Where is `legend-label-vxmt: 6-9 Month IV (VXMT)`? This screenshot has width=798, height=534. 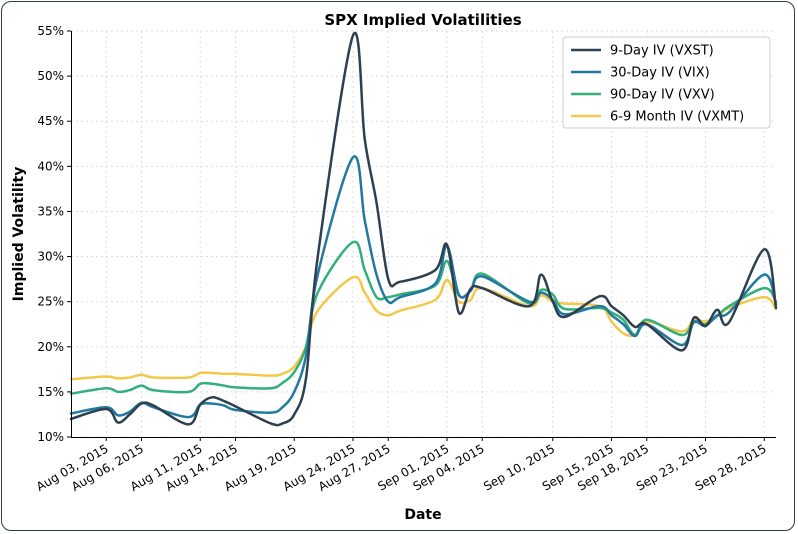 legend-label-vxmt: 6-9 Month IV (VXMT) is located at coordinates (677, 117).